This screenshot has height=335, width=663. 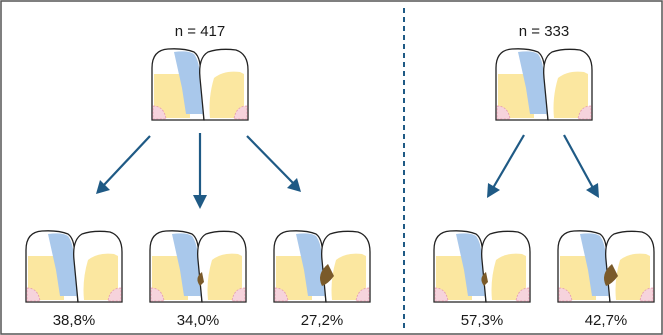 I want to click on outcome-2-percent: 34,0%, so click(x=198, y=320).